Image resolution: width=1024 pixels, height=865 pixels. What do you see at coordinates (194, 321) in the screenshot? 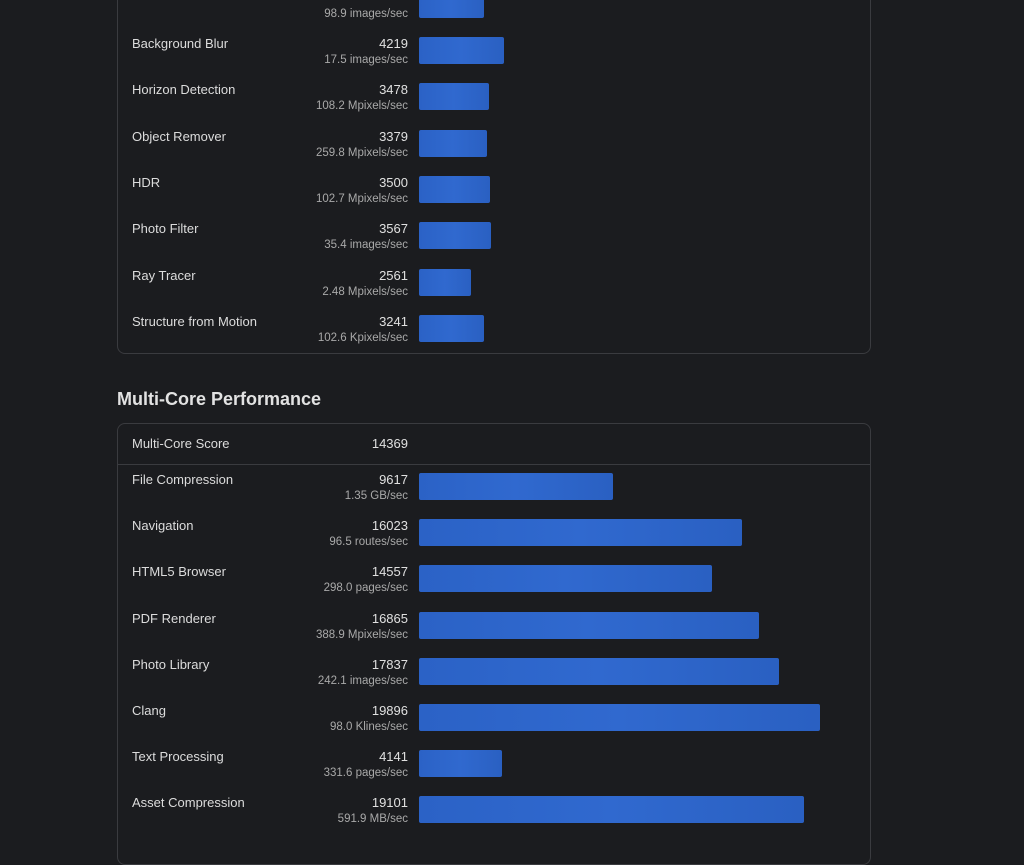
I see `benchmark-name: Structure from Motion` at bounding box center [194, 321].